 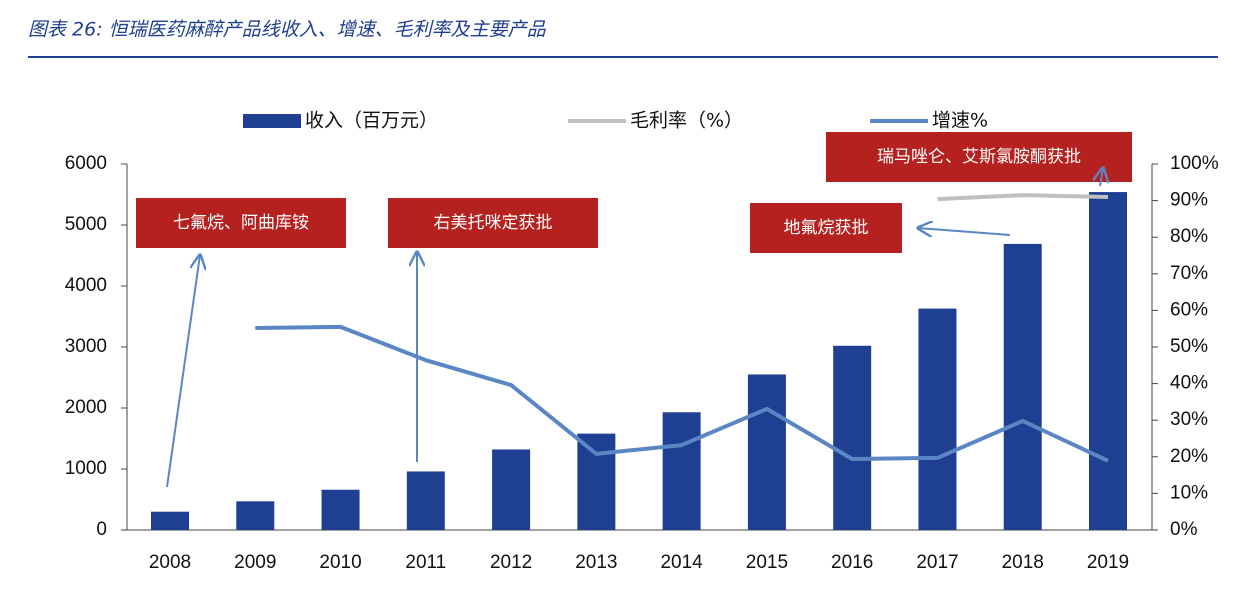 I want to click on annotation-text: 瑞马唑仑、艾斯氯胺酮获批, so click(x=979, y=157).